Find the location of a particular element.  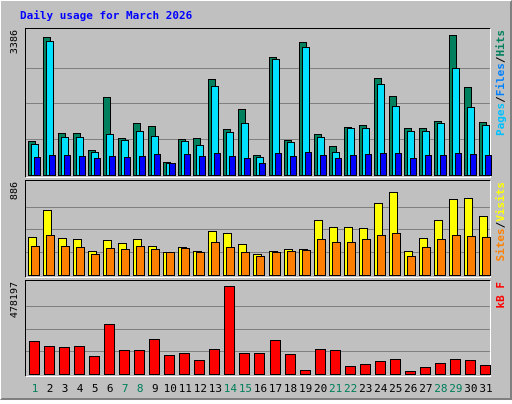

x-tick-label: 31 is located at coordinates (485, 388).